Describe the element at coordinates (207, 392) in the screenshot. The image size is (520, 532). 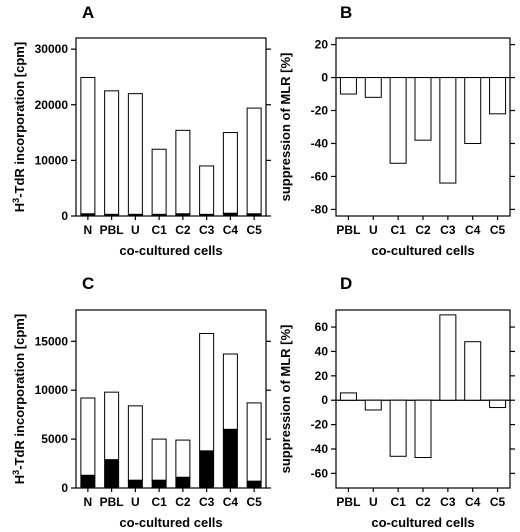
I see `panel-c-bar-c3-upper` at that location.